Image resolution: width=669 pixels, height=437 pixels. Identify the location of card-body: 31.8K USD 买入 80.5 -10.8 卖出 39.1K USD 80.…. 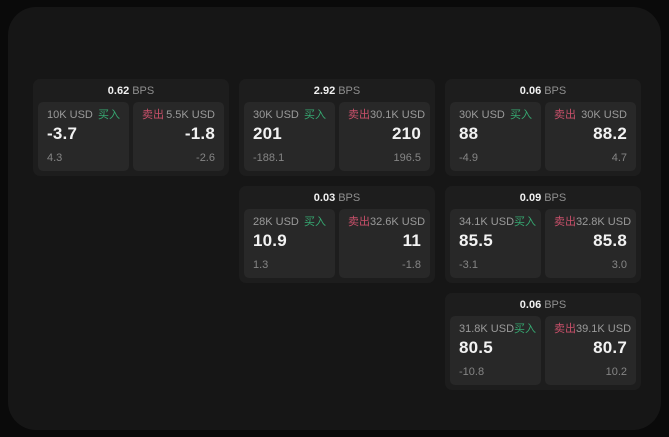
(543, 353).